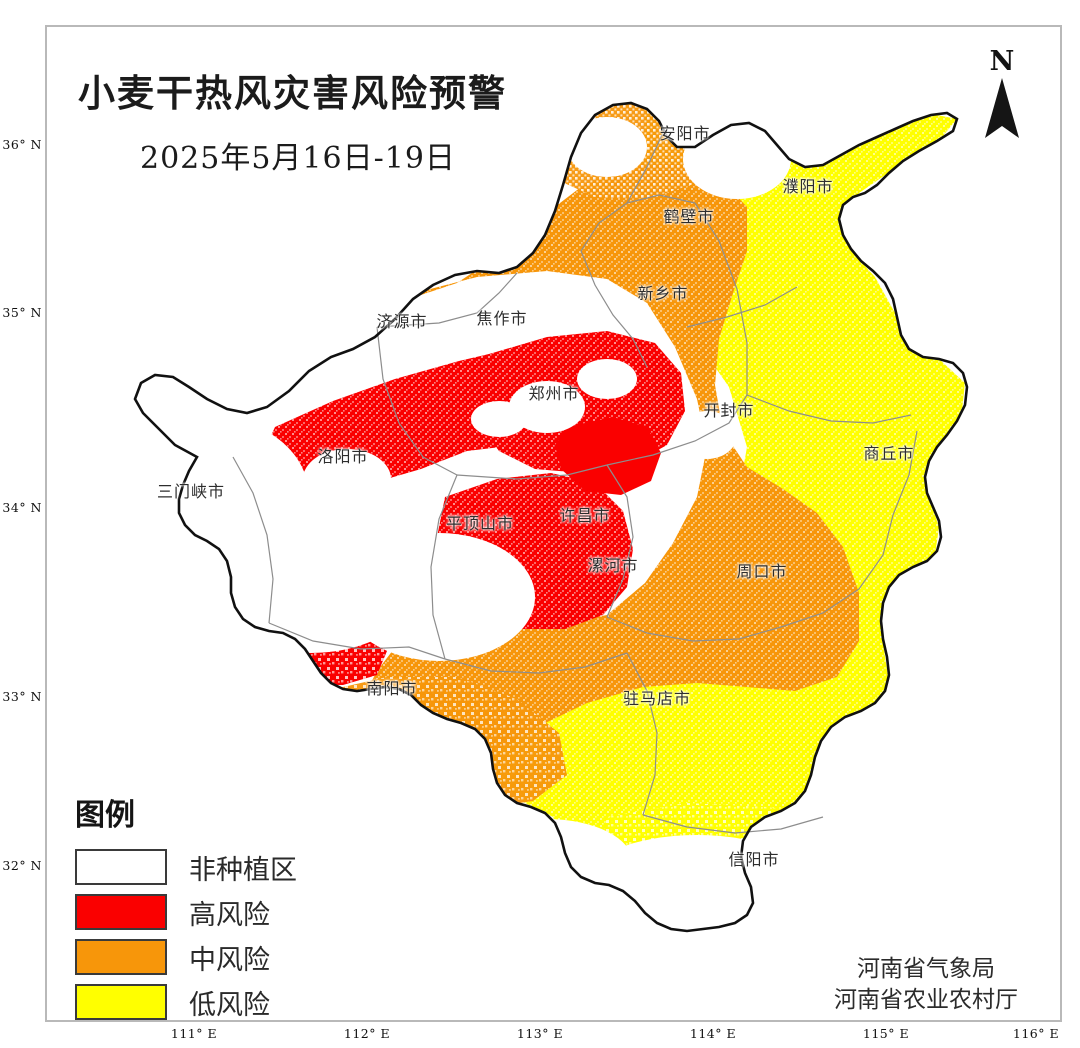  I want to click on longitude-tick: 113° E, so click(540, 1033).